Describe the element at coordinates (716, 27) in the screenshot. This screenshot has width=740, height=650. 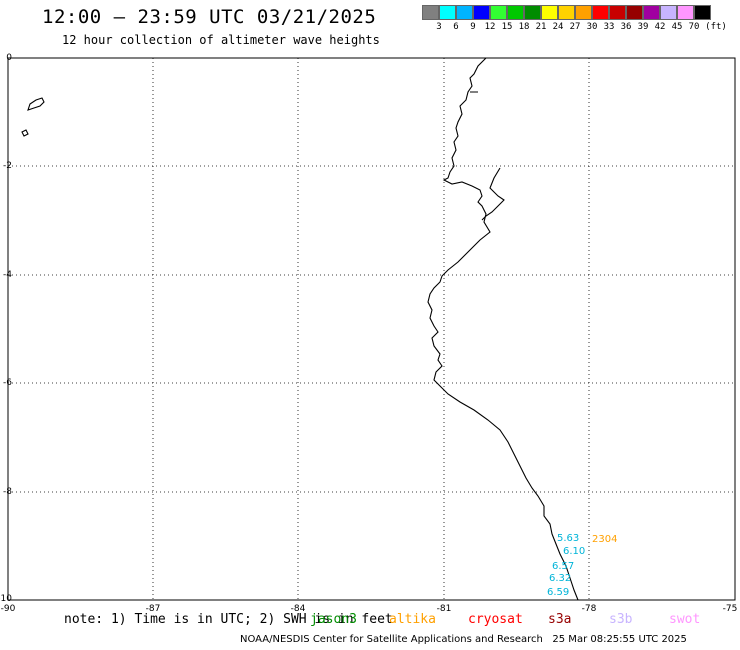
I see `legend-unit: (ft)` at that location.